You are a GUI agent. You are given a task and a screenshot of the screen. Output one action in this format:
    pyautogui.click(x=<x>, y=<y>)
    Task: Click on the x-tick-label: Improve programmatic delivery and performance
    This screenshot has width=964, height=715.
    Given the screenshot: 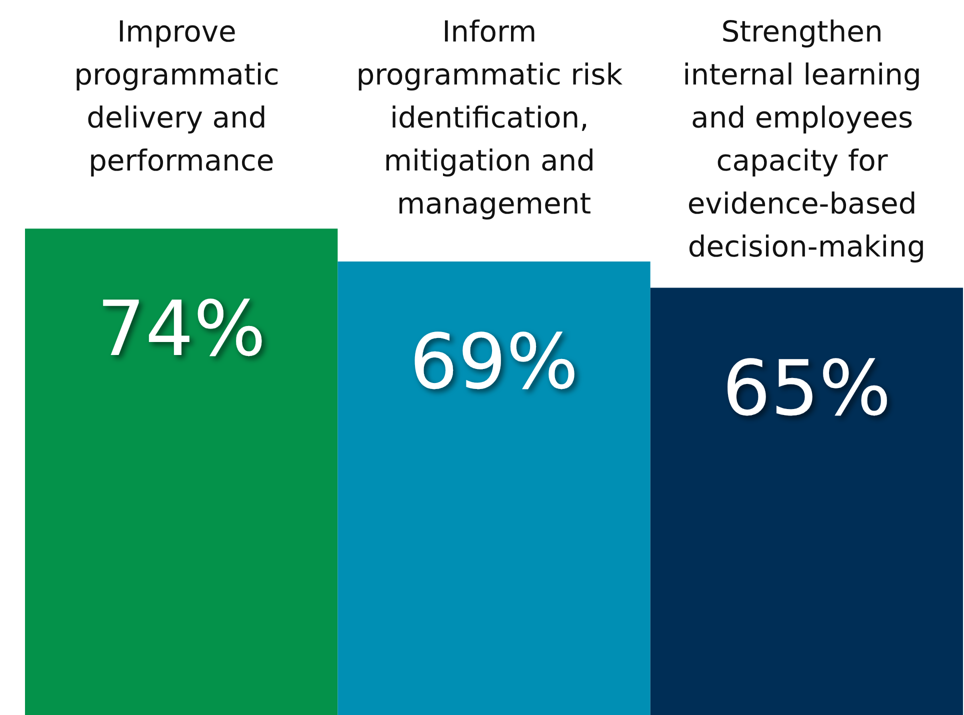 What is the action you would take?
    pyautogui.click(x=181, y=96)
    